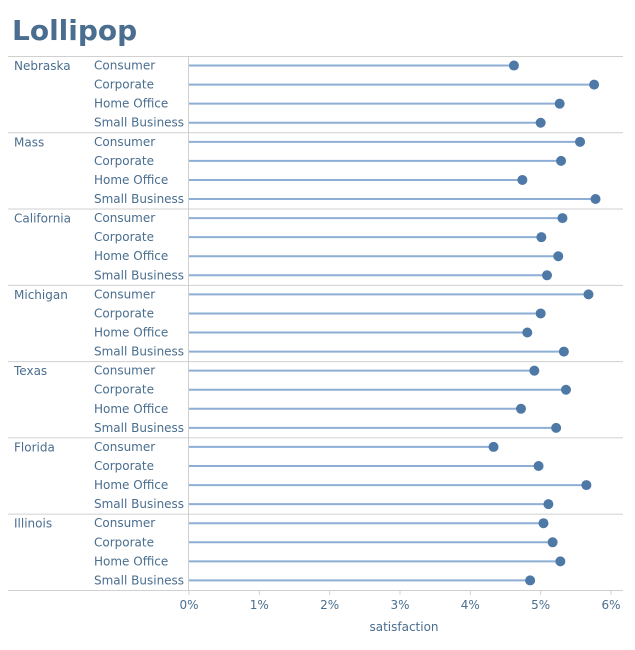  Describe the element at coordinates (540, 605) in the screenshot. I see `x-tick-label: 5%` at that location.